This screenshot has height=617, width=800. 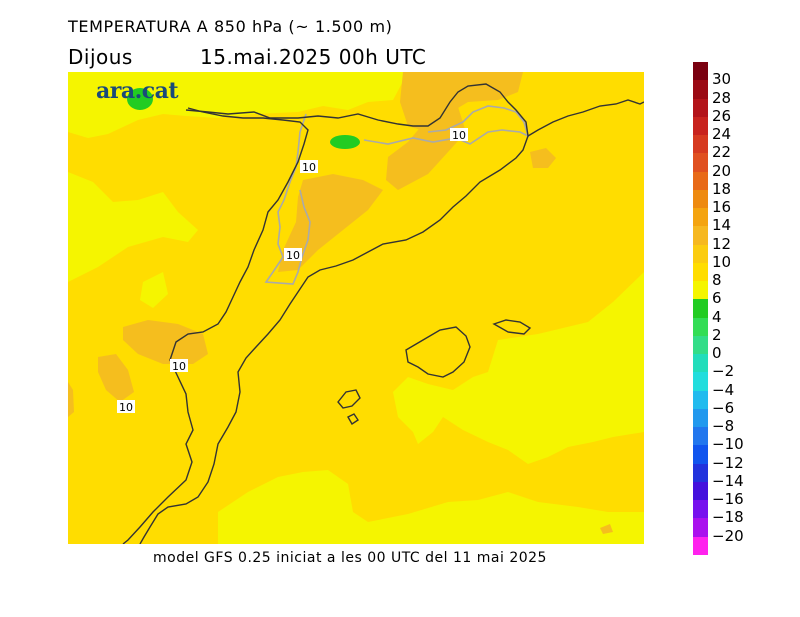 I want to click on scale-label: 30, so click(x=722, y=79).